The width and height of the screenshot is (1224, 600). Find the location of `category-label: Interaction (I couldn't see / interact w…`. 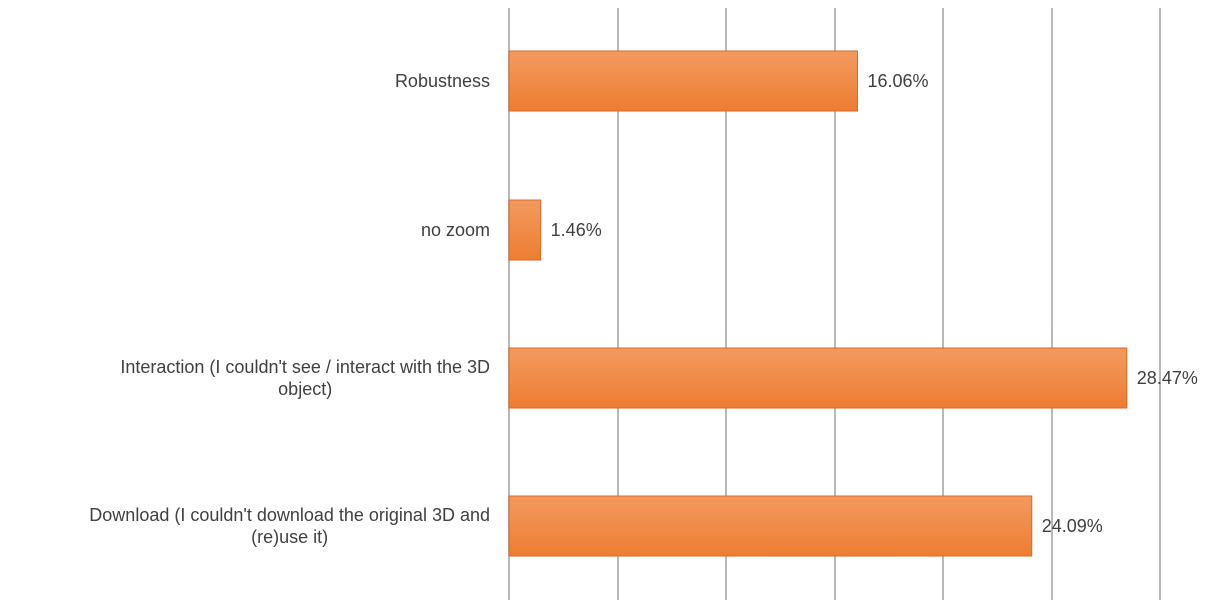

category-label: Interaction (I couldn't see / interact w… is located at coordinates (305, 378).